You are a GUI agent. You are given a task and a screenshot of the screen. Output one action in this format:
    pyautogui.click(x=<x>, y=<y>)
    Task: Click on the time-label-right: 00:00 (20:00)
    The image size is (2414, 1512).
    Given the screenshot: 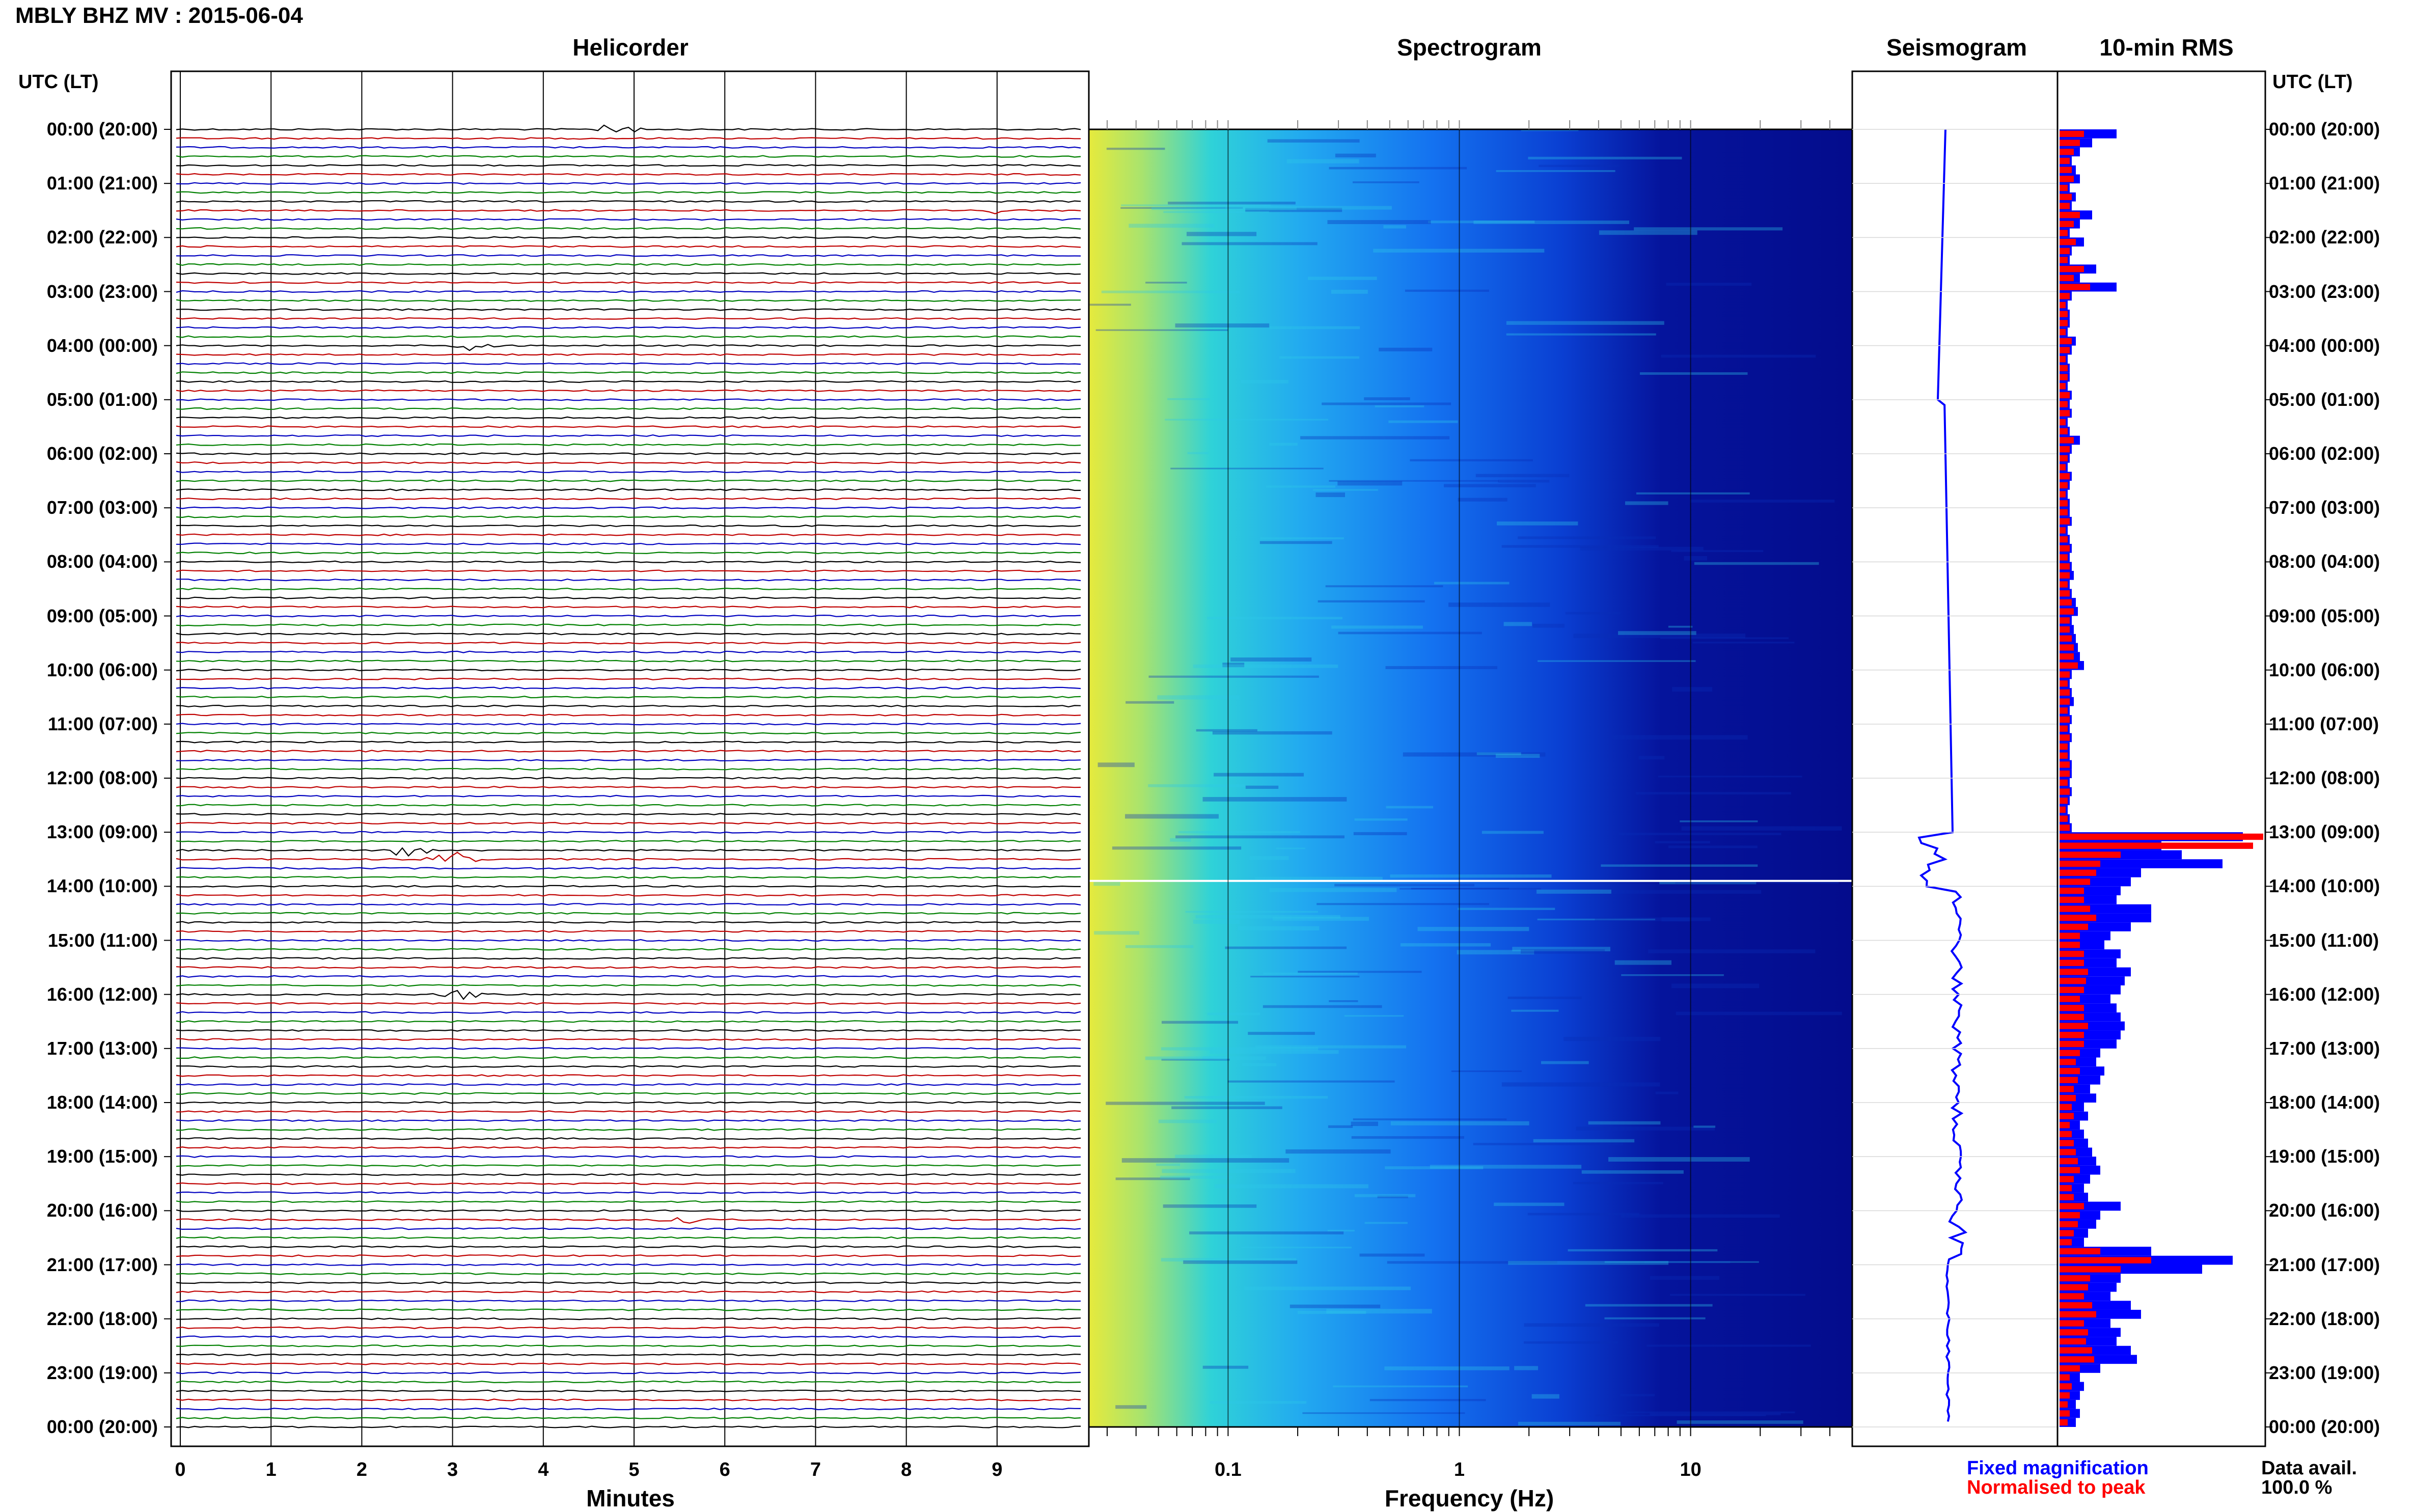 What is the action you would take?
    pyautogui.click(x=2324, y=129)
    